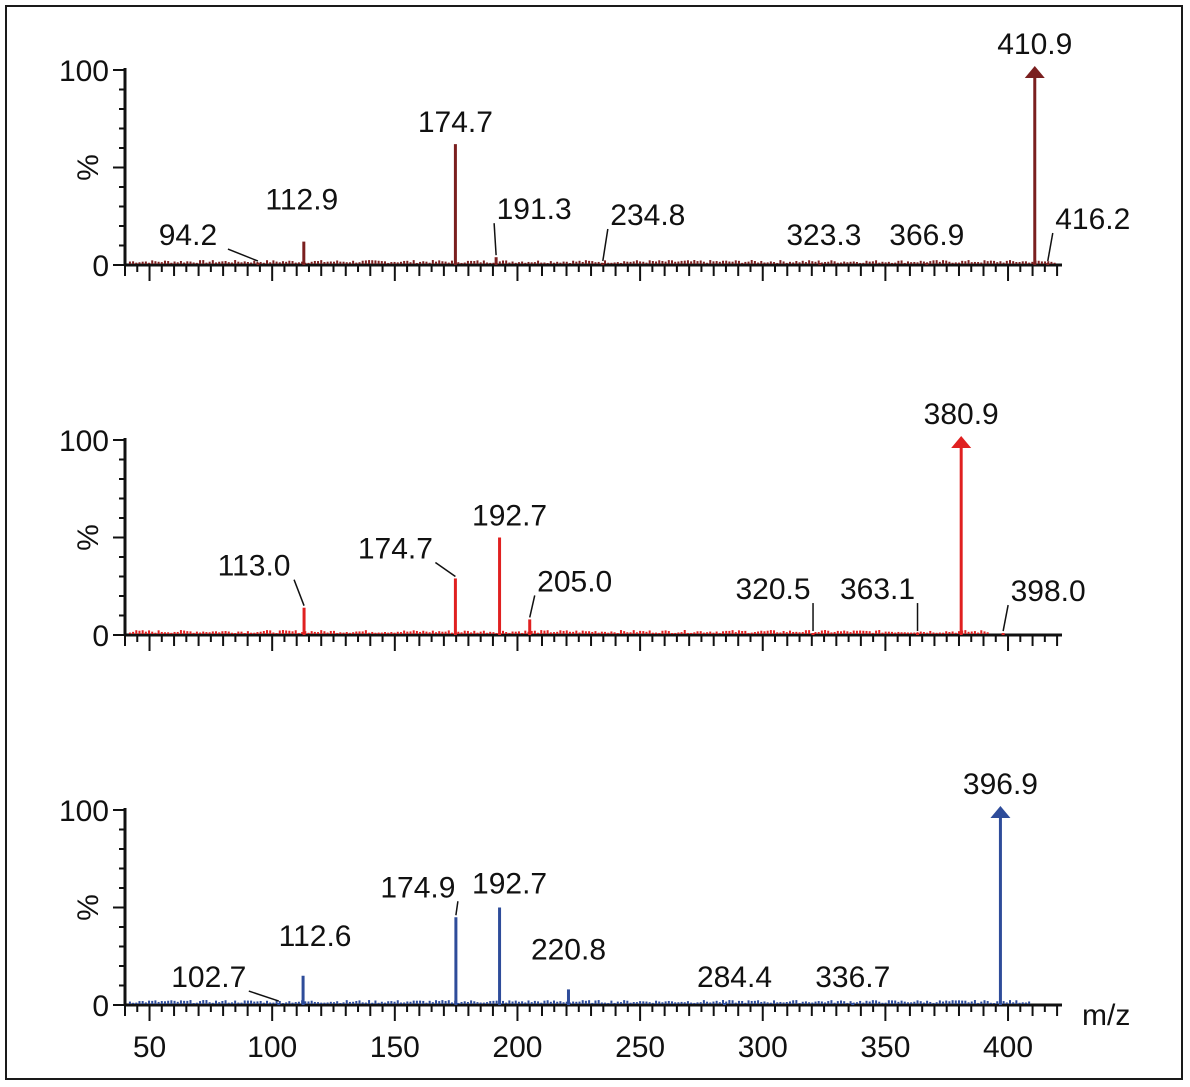 This screenshot has height=1087, width=1190. I want to click on peak-label: 320.5, so click(772, 589).